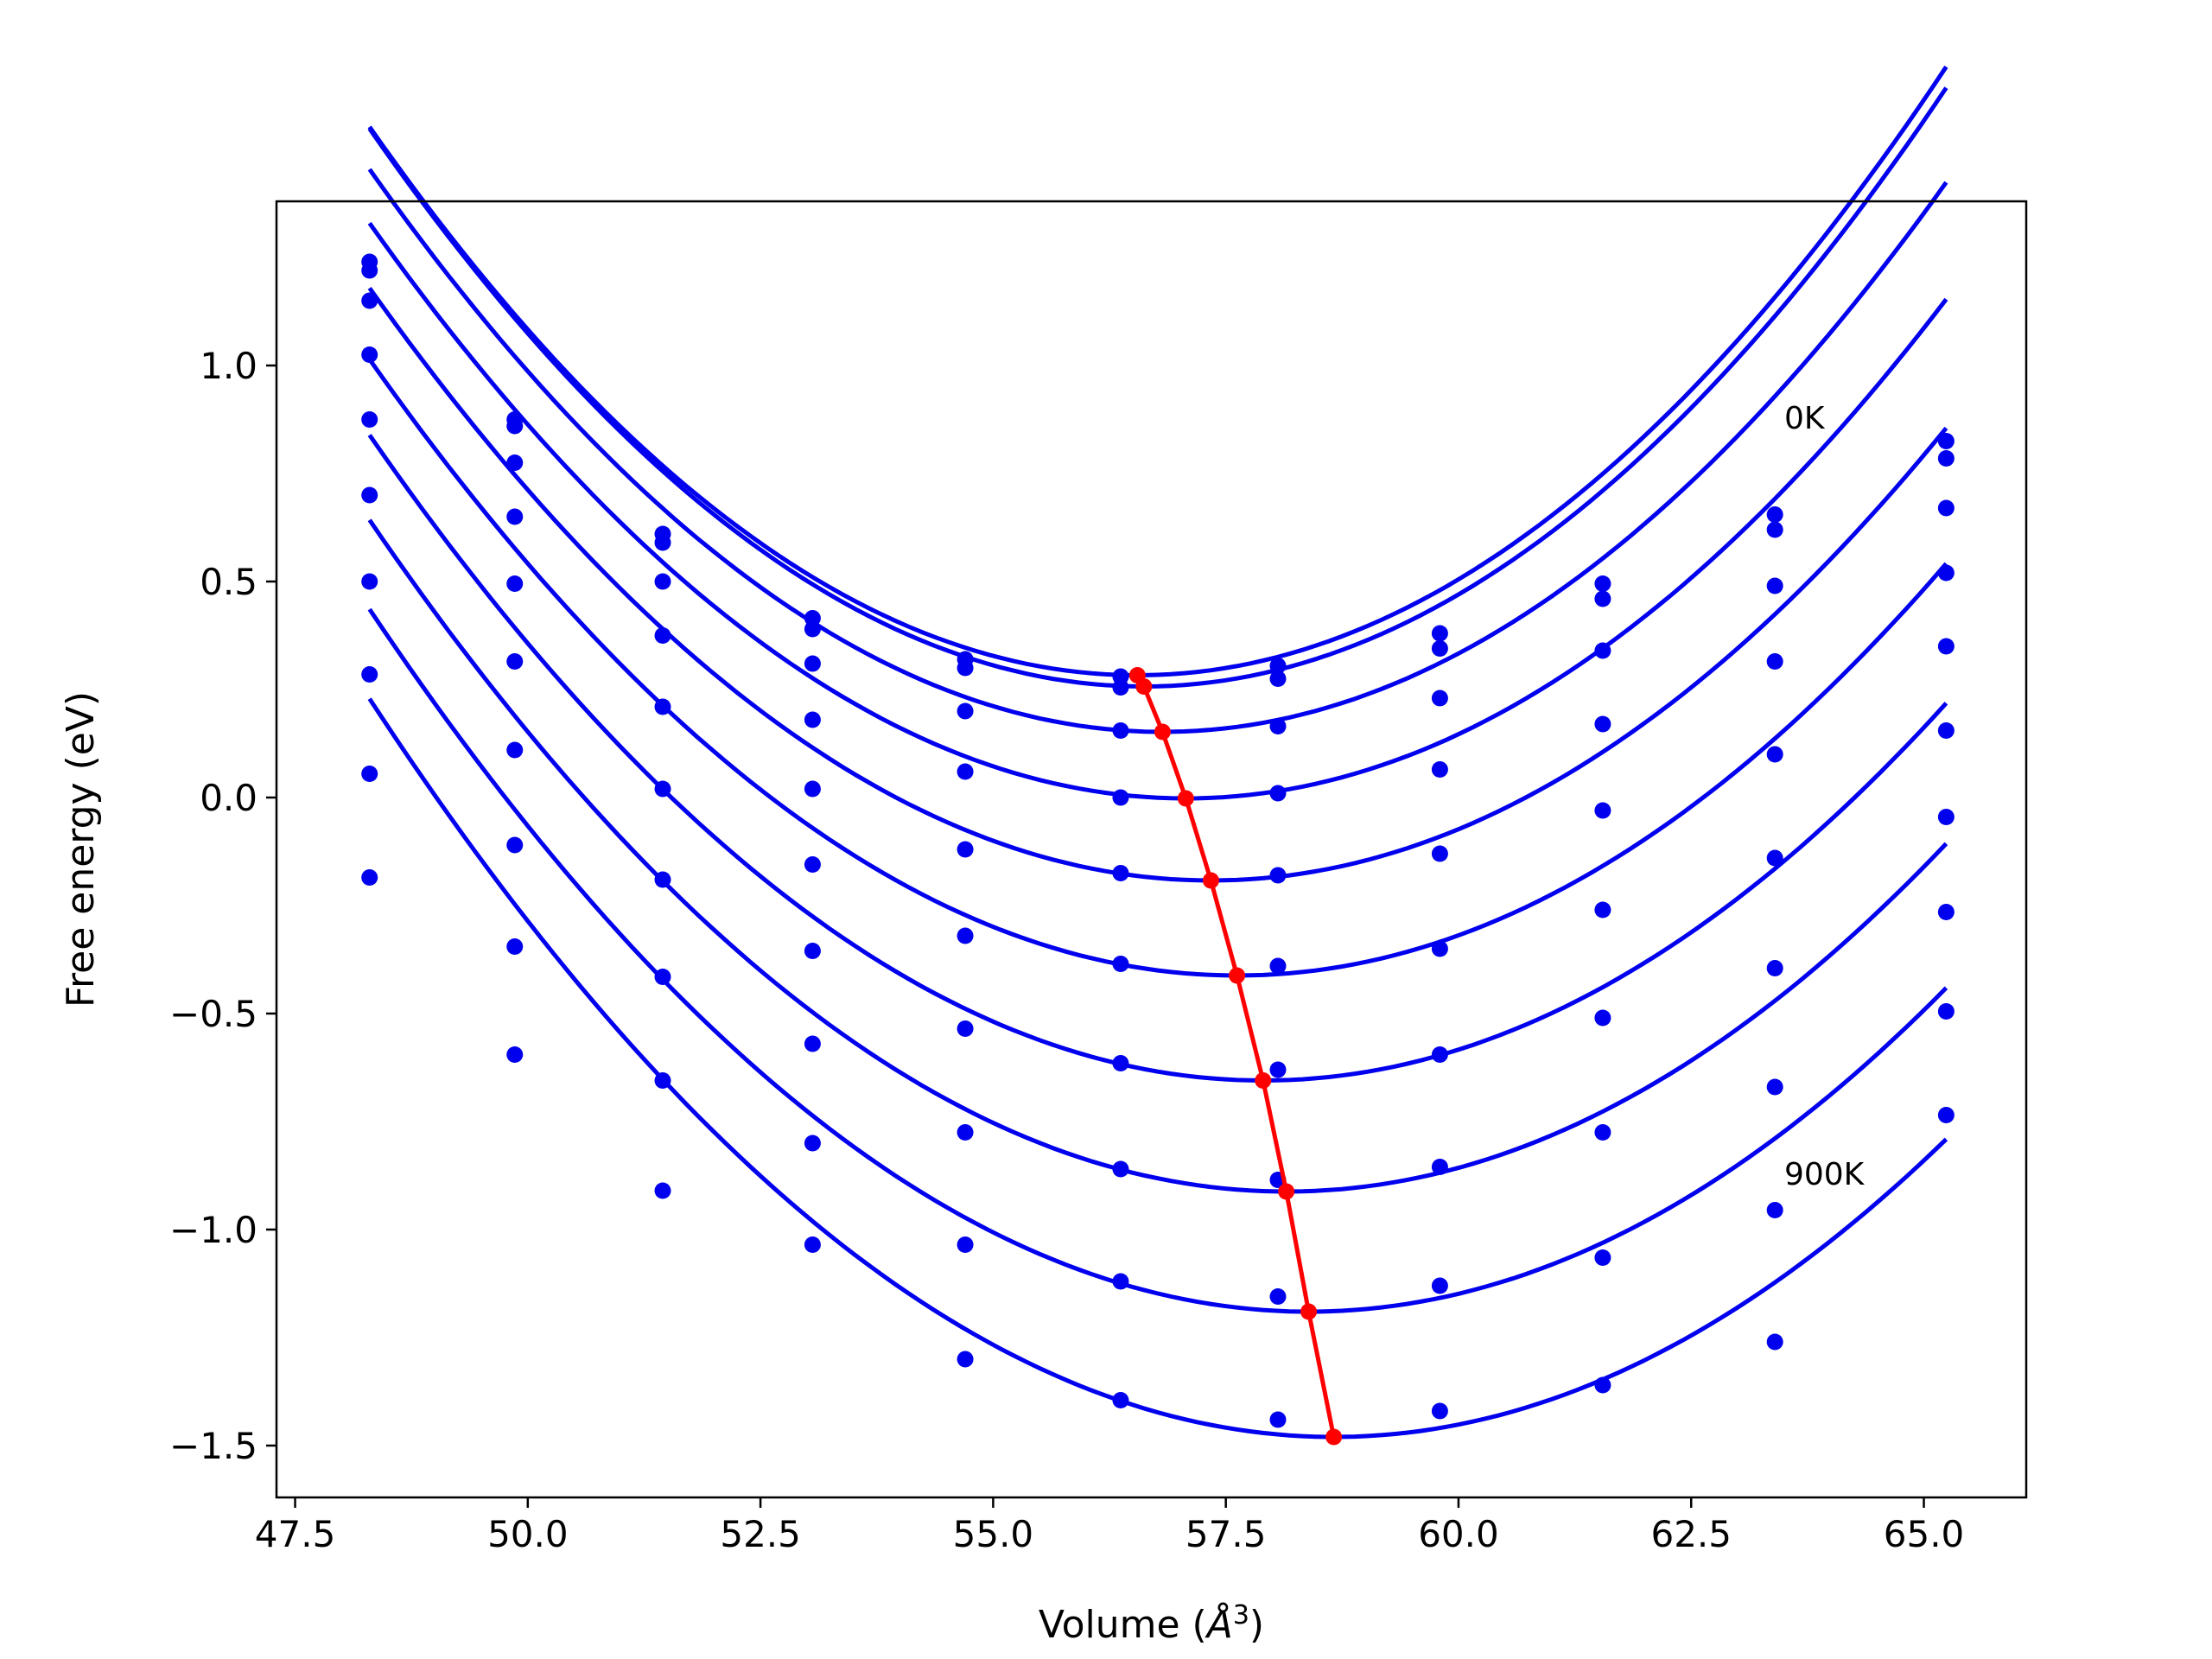  I want to click on x-axis-label-unit: Å, so click(1219, 1624).